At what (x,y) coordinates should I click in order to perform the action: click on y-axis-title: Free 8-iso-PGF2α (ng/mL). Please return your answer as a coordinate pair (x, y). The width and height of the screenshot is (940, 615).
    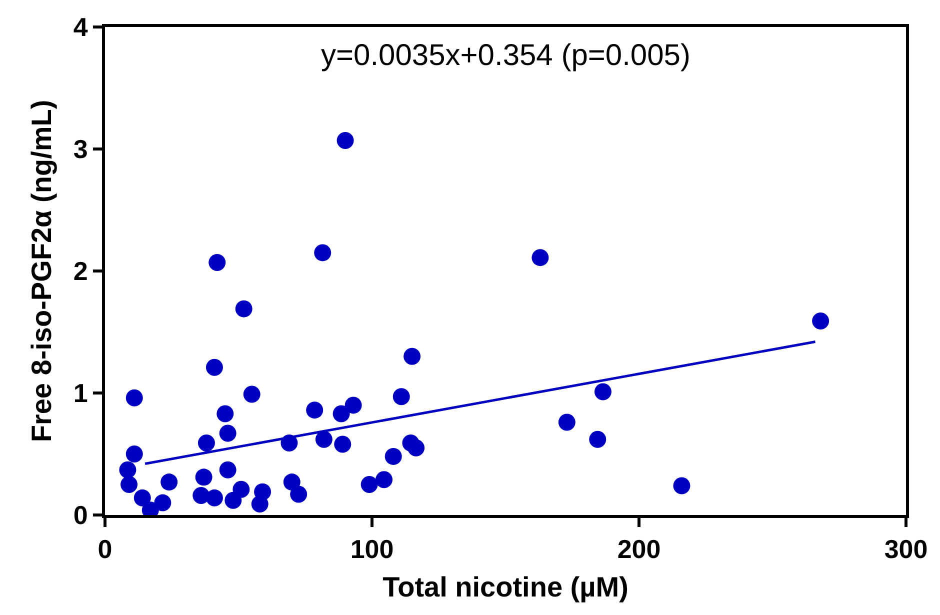
    Looking at the image, I should click on (42, 271).